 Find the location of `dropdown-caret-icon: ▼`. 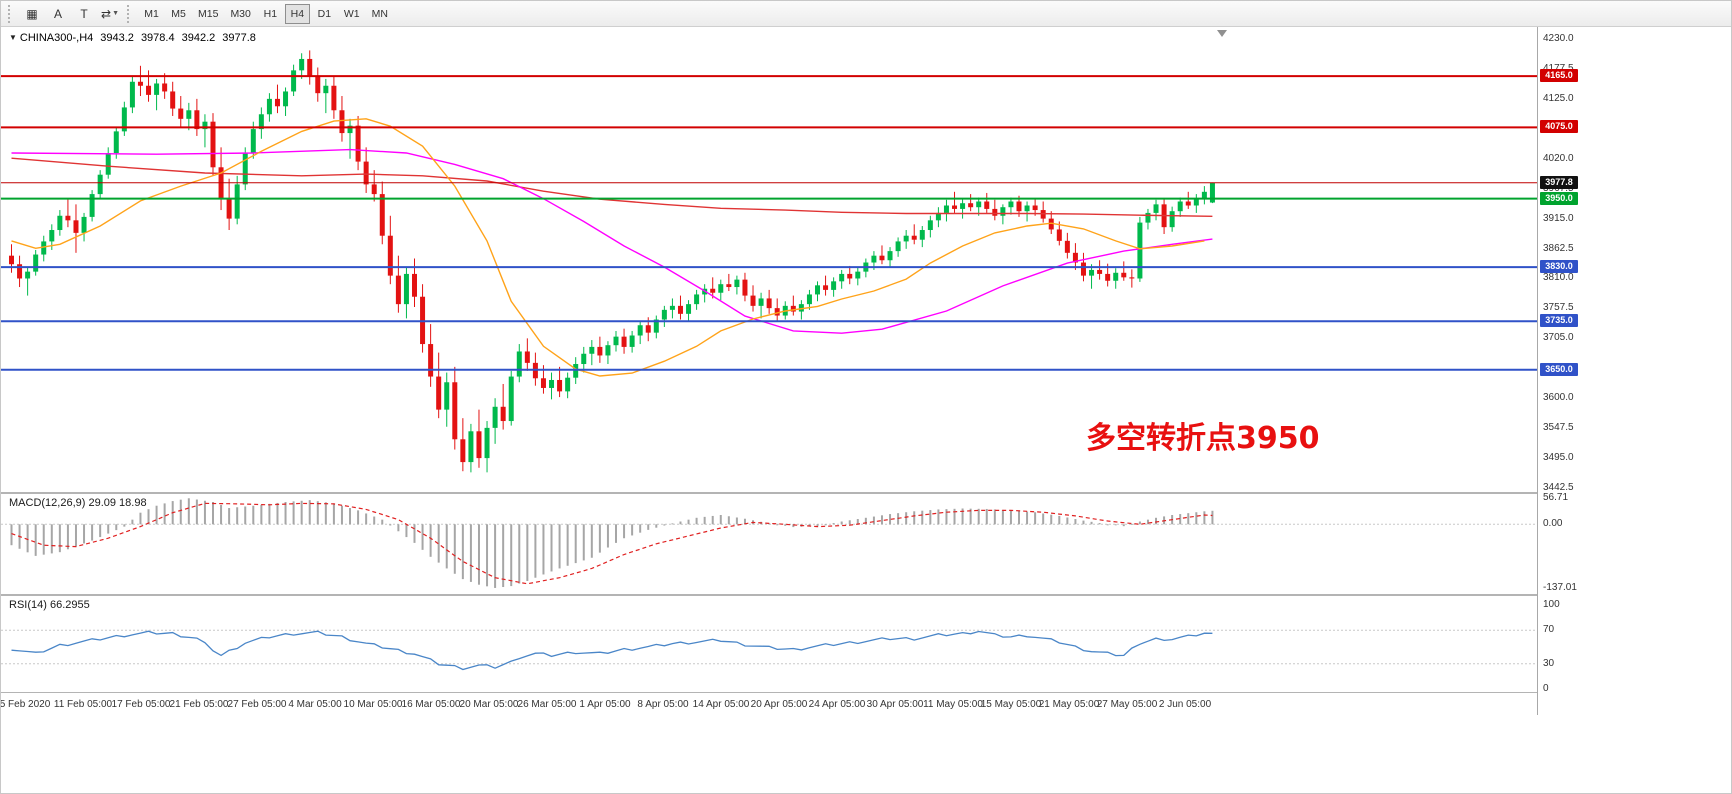

dropdown-caret-icon: ▼ is located at coordinates (115, 13).